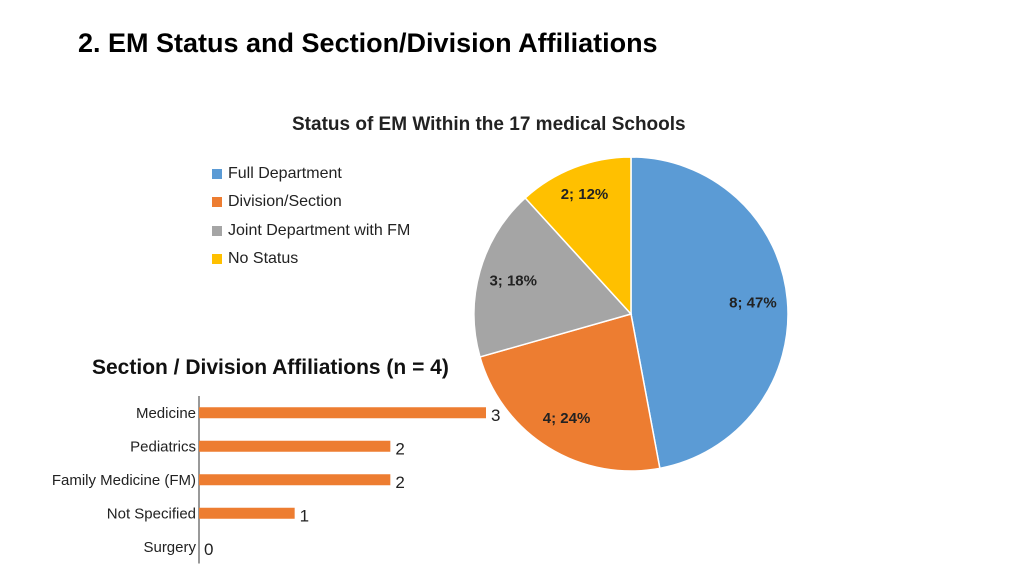  I want to click on legend-item: Full Department, so click(311, 174).